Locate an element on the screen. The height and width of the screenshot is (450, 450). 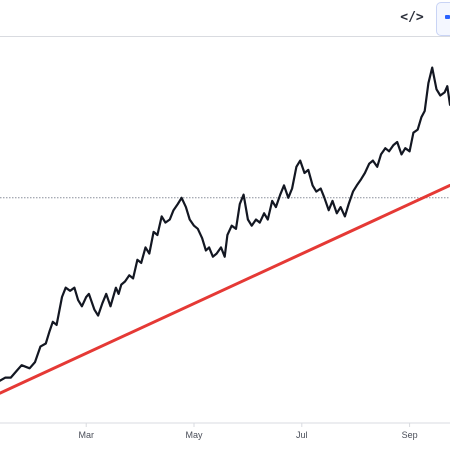
chart-top-border is located at coordinates (225, 36).